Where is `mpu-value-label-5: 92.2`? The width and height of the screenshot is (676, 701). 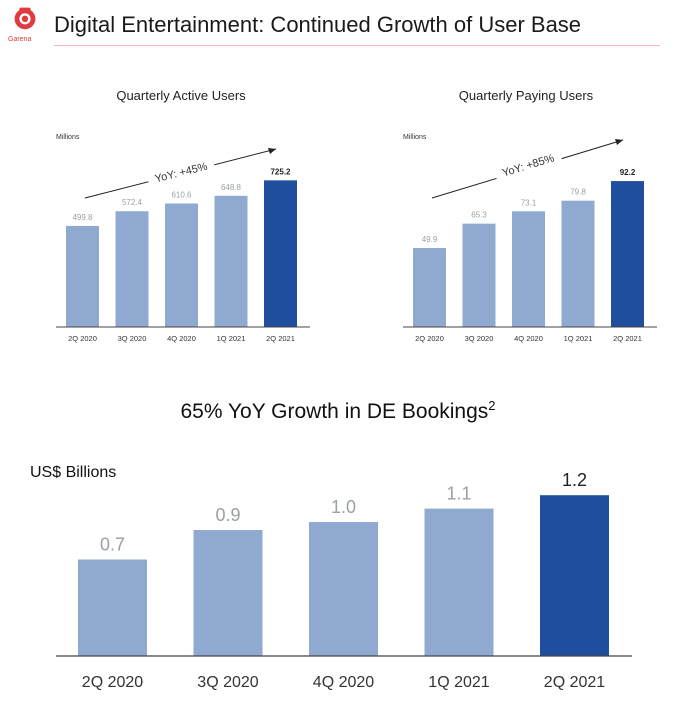
mpu-value-label-5: 92.2 is located at coordinates (628, 172).